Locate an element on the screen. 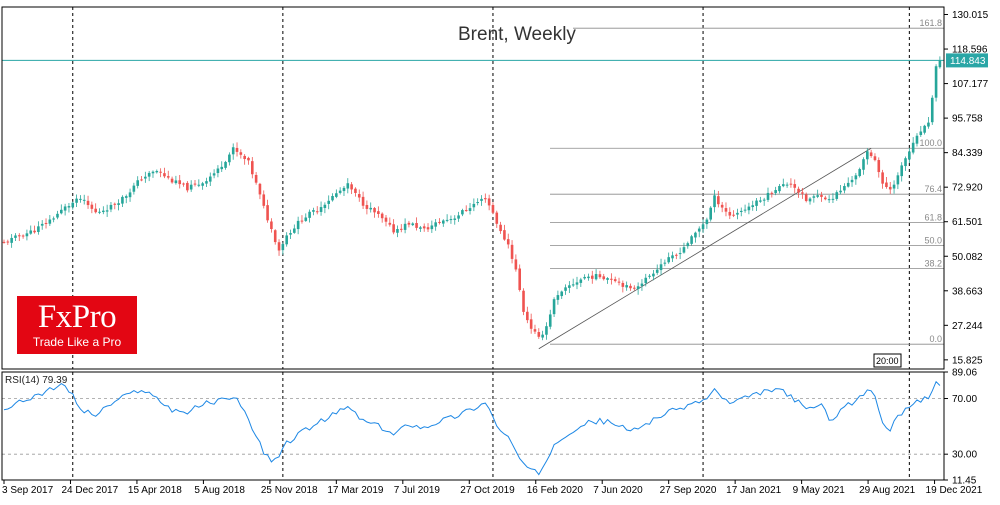 Image resolution: width=1000 pixels, height=505 pixels. time-marker-label: 20:00 is located at coordinates (887, 361).